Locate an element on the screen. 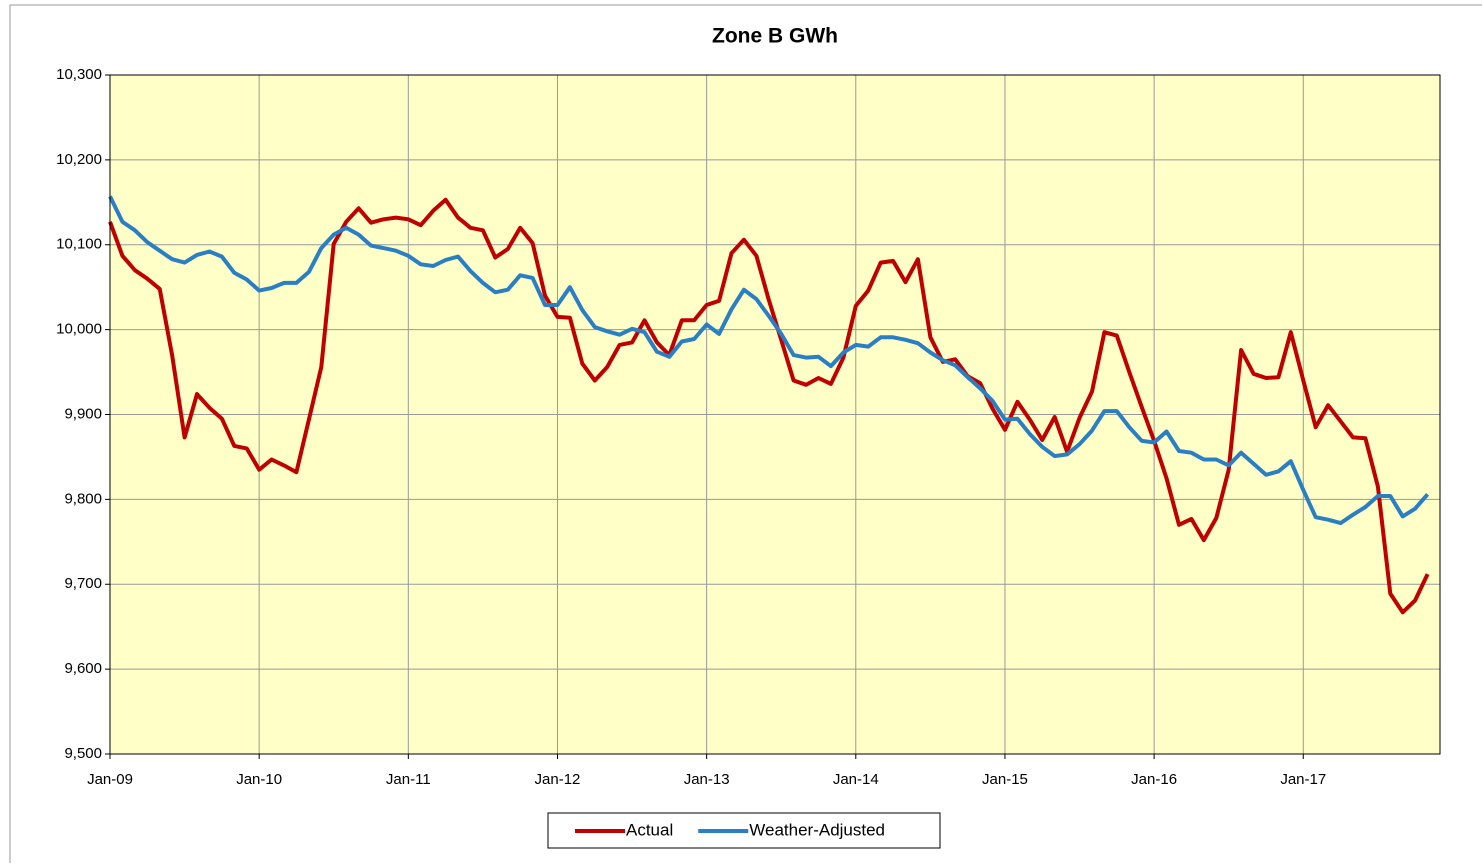 The width and height of the screenshot is (1482, 868). y-tick-label: 10,300 is located at coordinates (79, 74).